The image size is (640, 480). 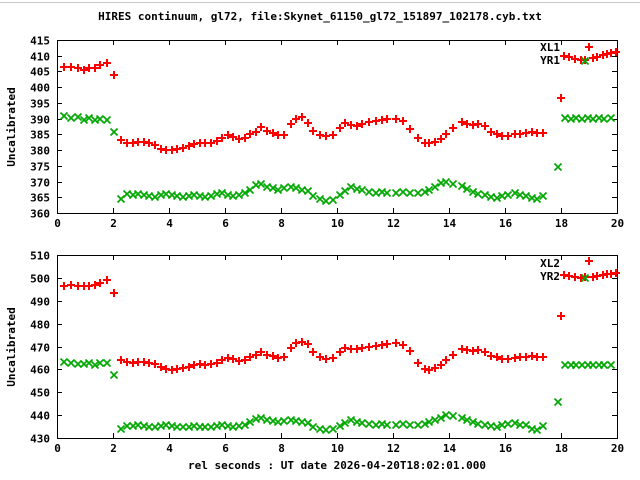 What do you see at coordinates (40, 348) in the screenshot?
I see `y-tick-label: 470` at bounding box center [40, 348].